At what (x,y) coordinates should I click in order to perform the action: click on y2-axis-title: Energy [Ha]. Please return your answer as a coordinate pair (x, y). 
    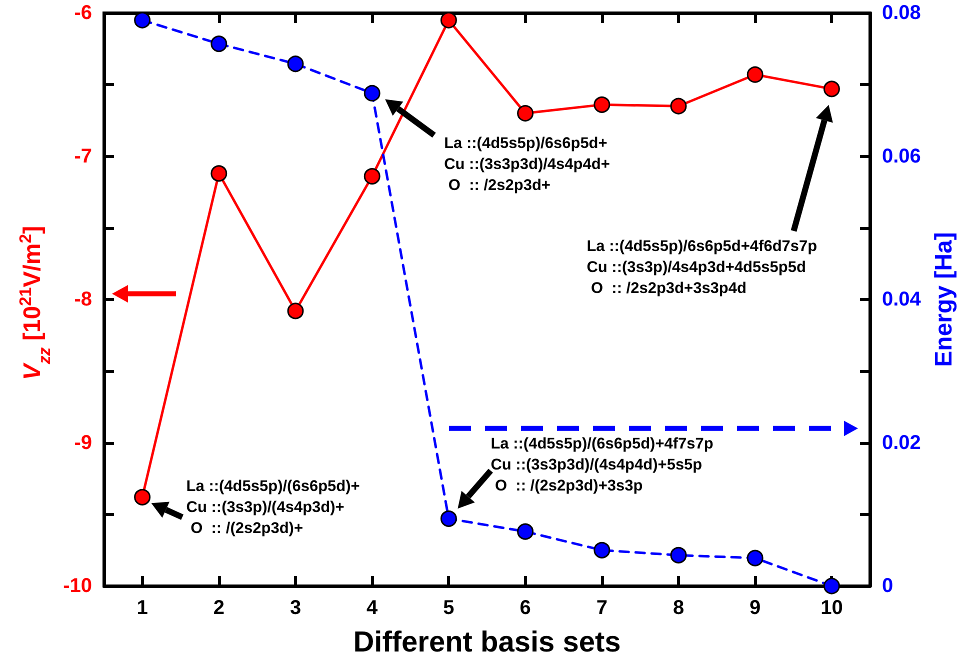
    Looking at the image, I should click on (944, 299).